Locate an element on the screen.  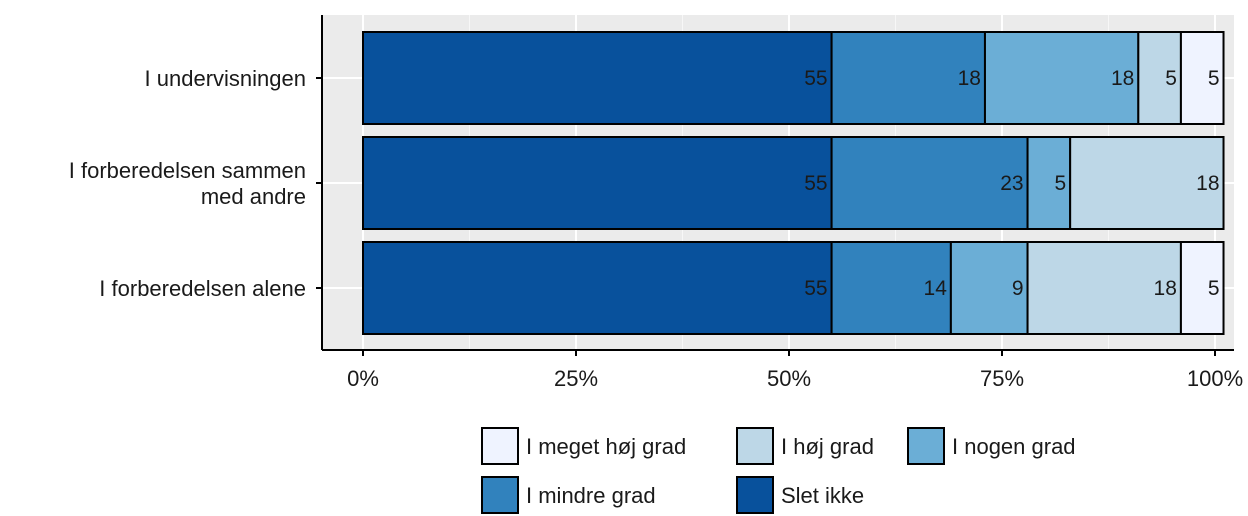
legend-key-i-hoj-grad is located at coordinates (755, 446).